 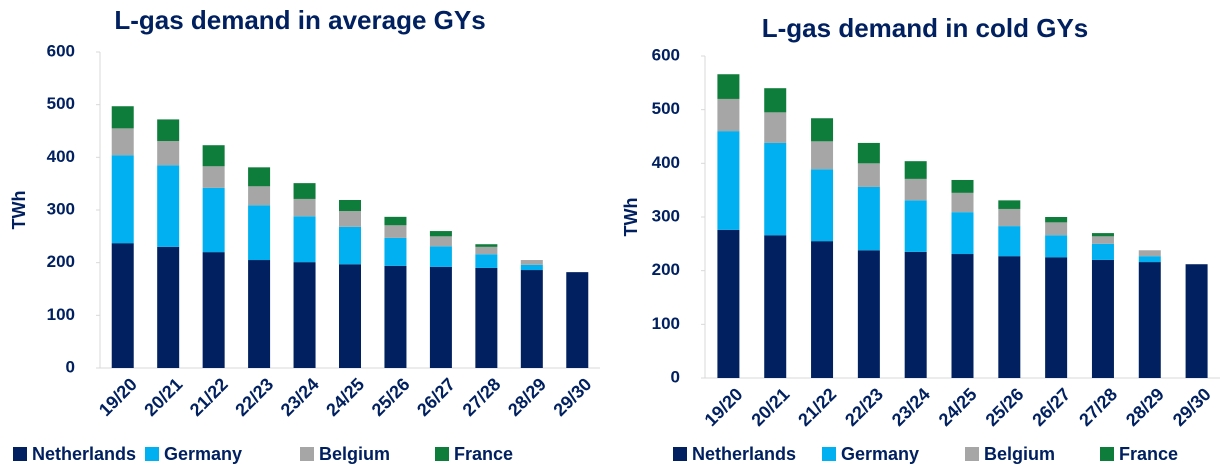 I want to click on legend-label: Belgium, so click(x=354, y=454).